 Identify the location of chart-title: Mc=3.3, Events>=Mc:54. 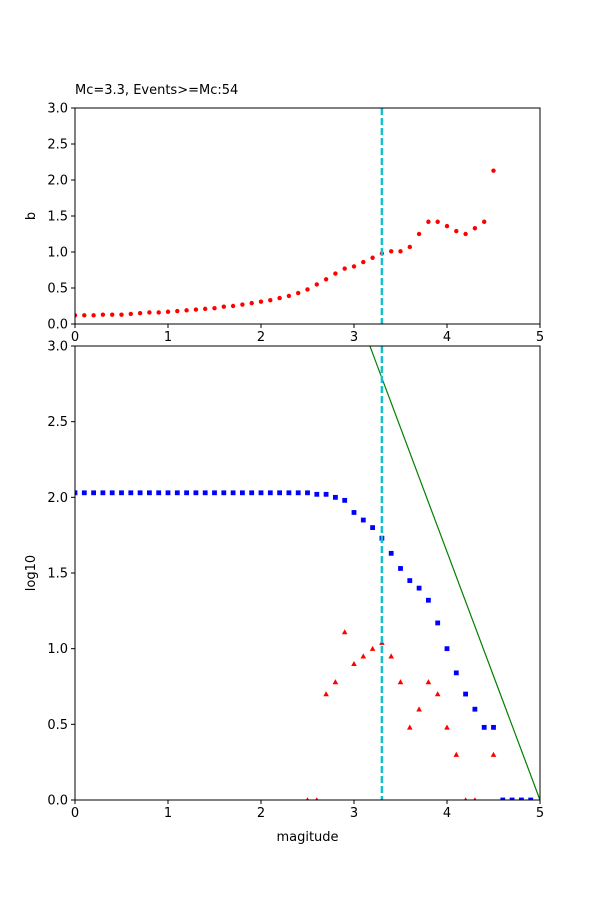
(156, 90).